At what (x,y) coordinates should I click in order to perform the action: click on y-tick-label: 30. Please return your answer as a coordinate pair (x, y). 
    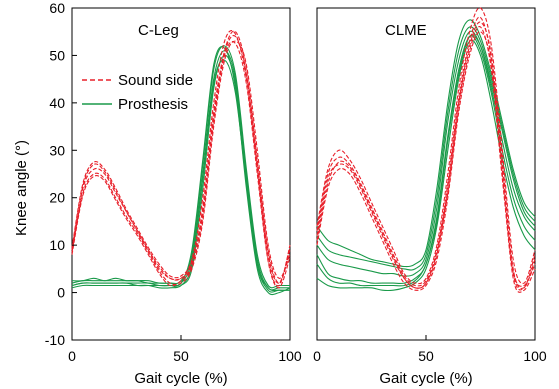
    Looking at the image, I should click on (57, 150).